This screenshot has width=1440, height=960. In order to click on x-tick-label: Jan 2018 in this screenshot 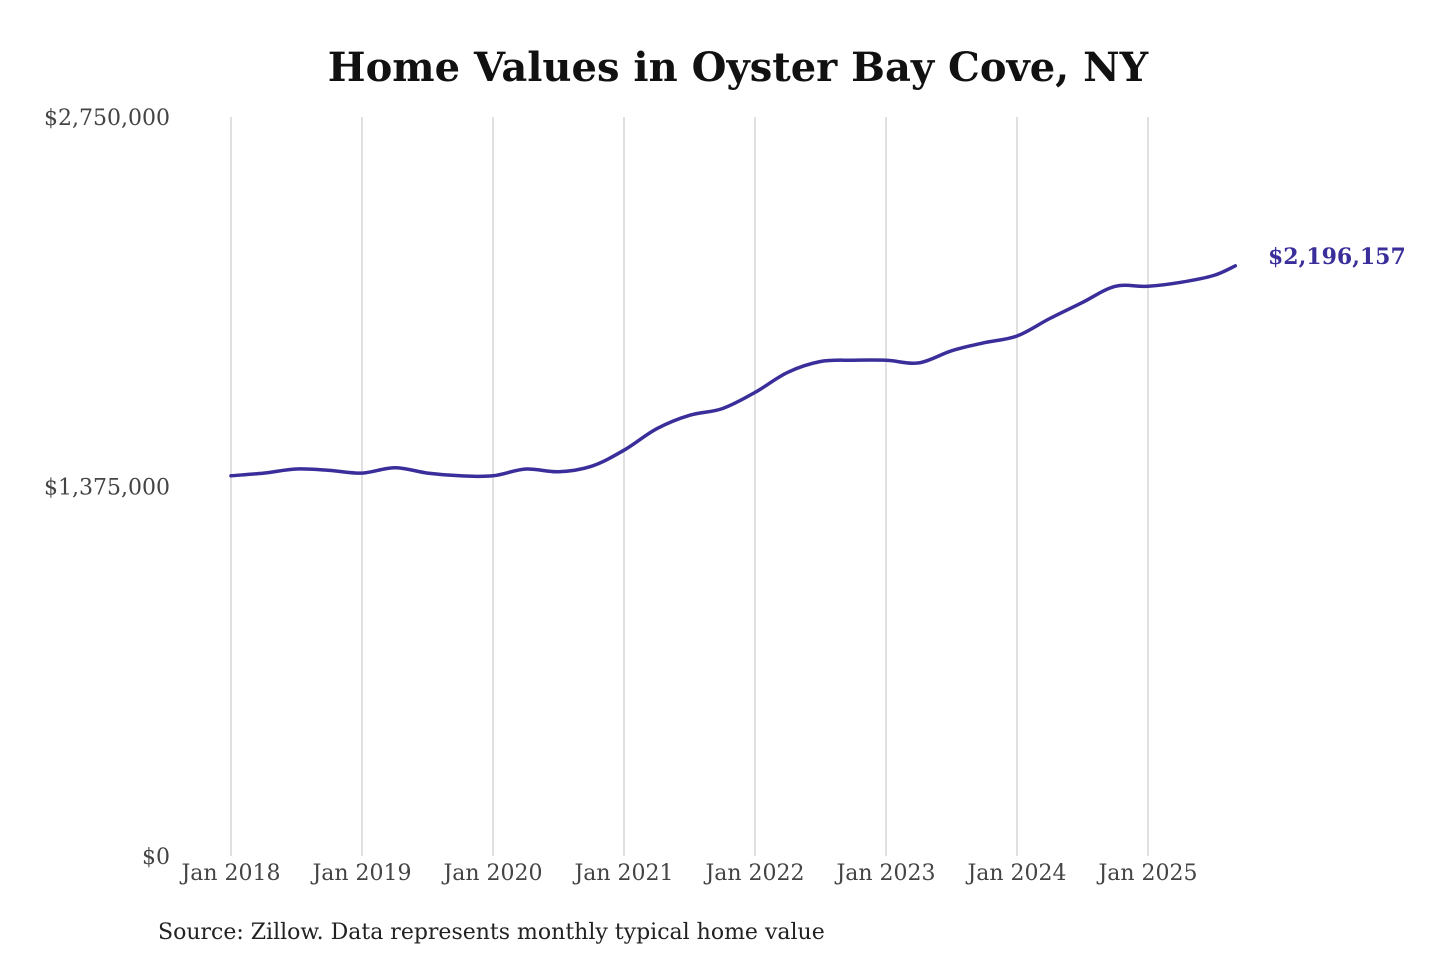, I will do `click(229, 873)`.